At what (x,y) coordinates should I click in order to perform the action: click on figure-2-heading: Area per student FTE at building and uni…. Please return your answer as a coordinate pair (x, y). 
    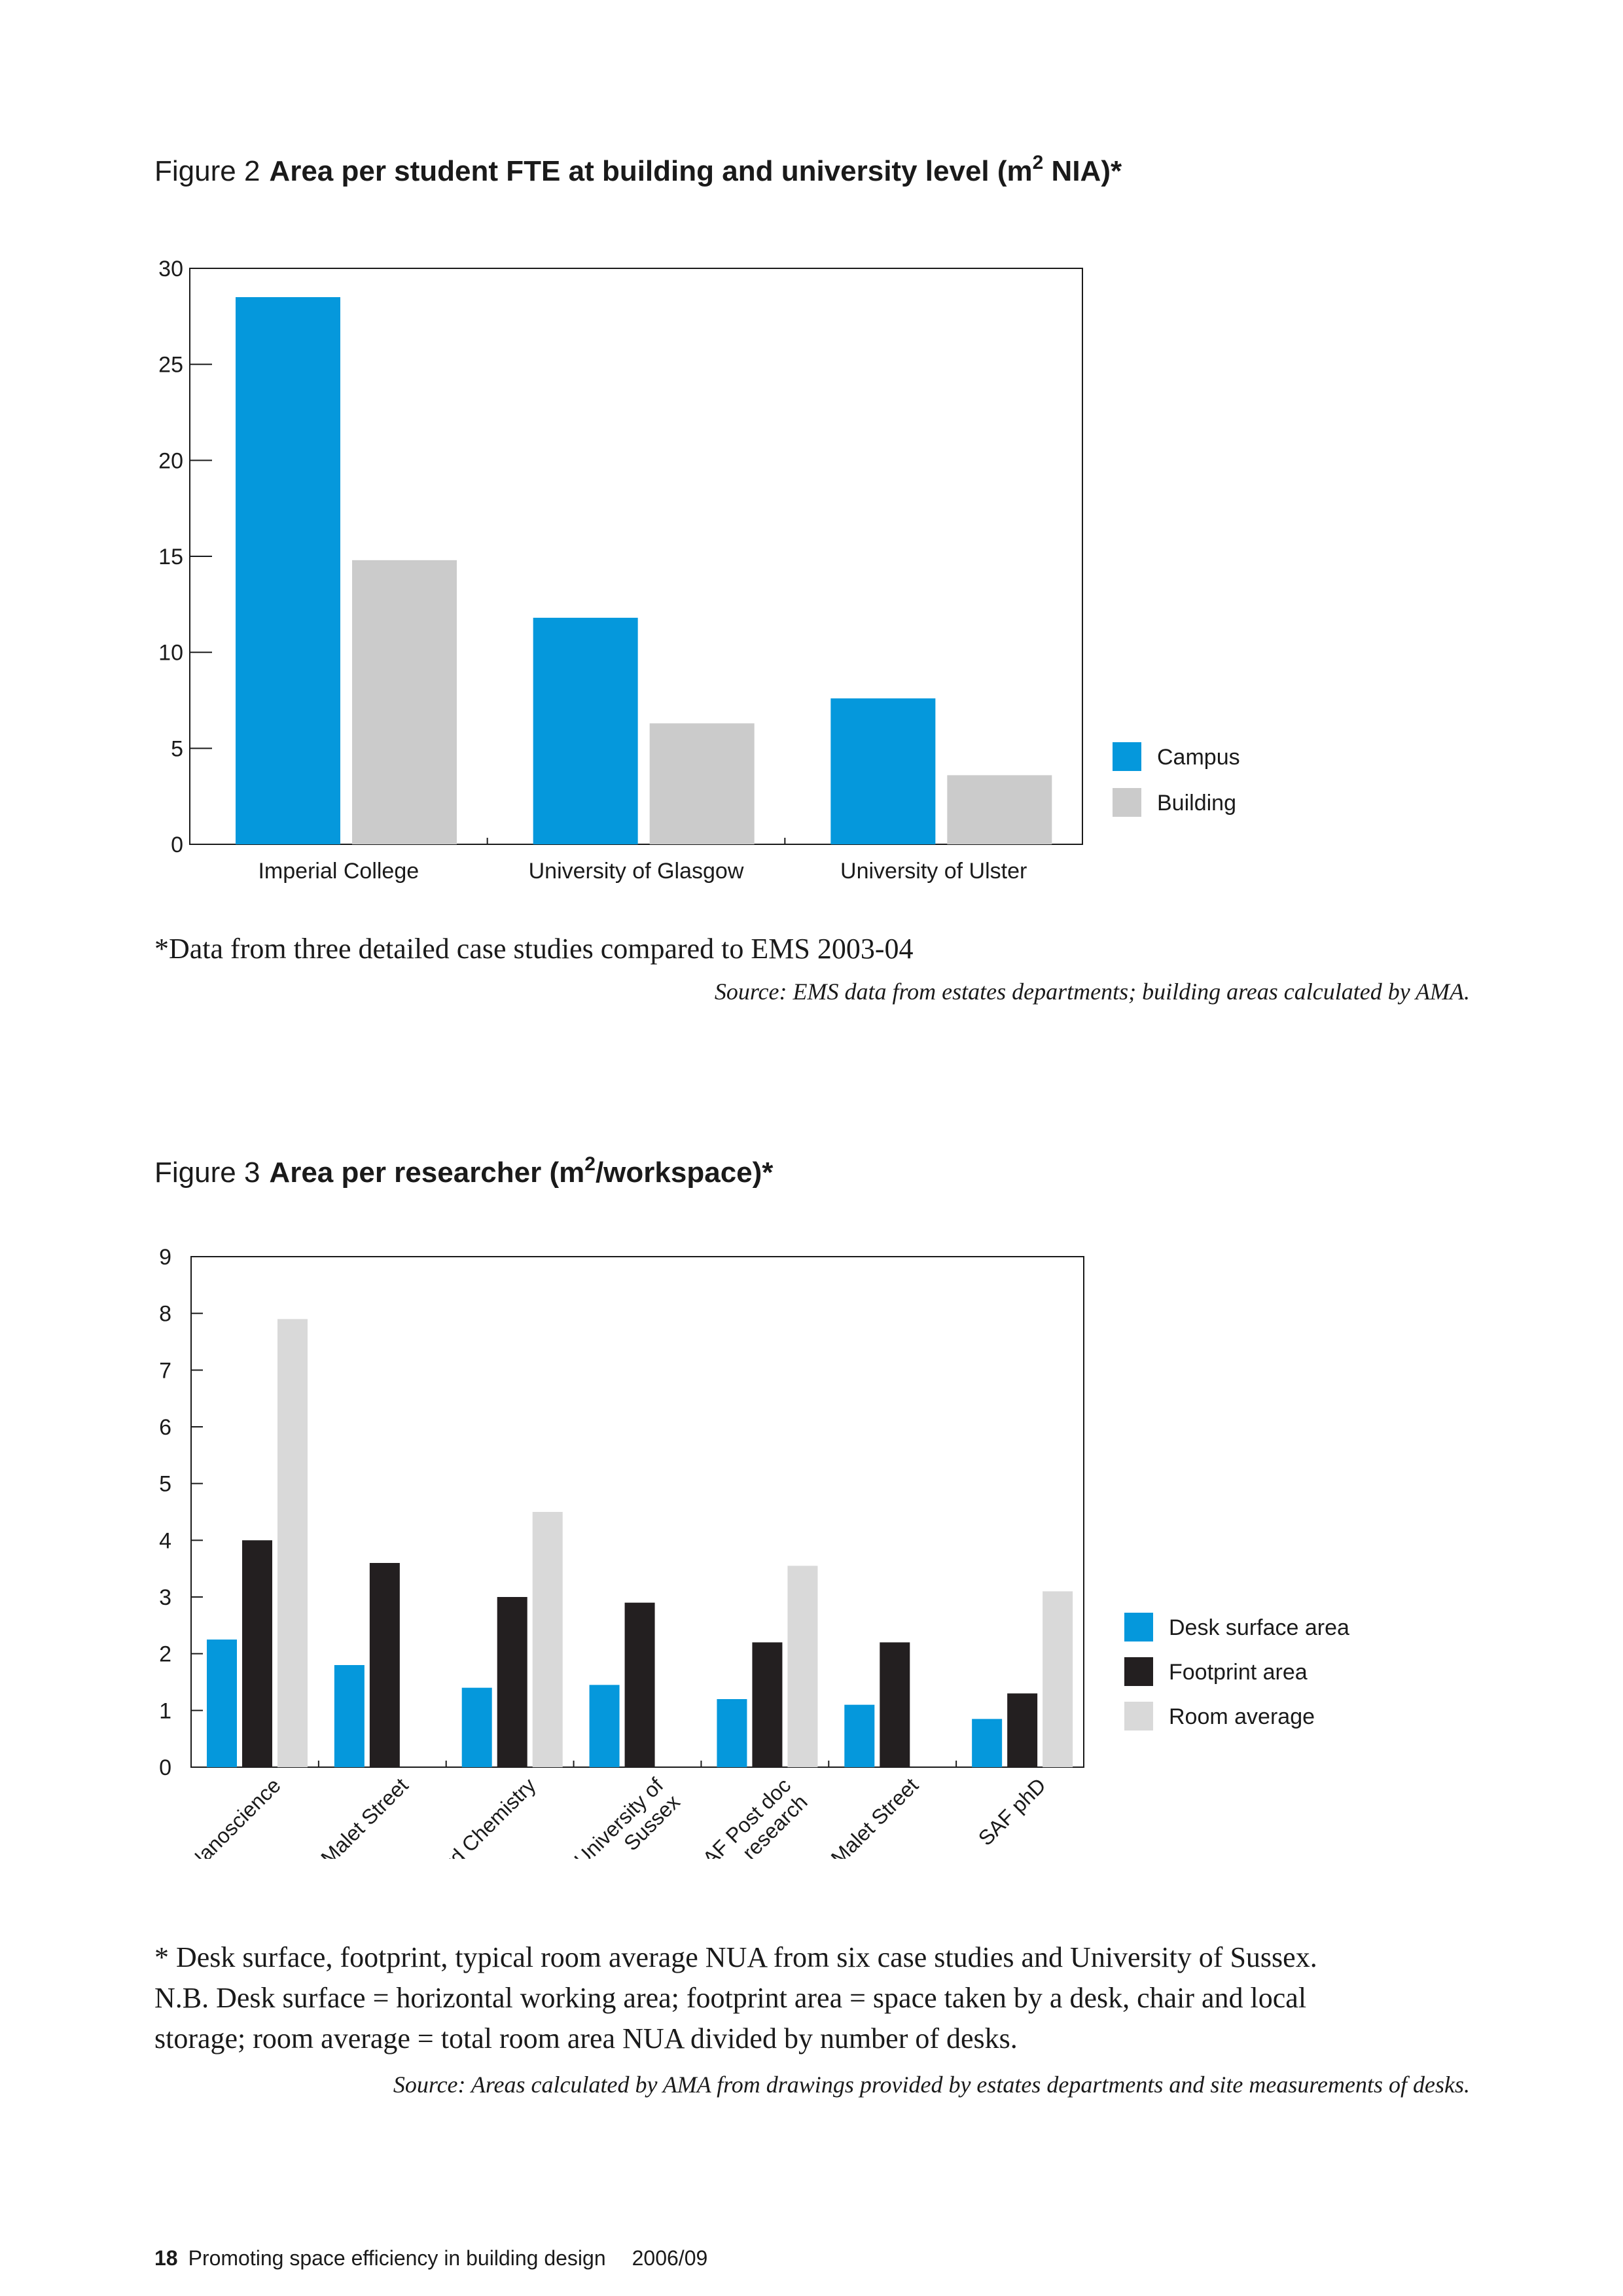
    Looking at the image, I should click on (696, 169).